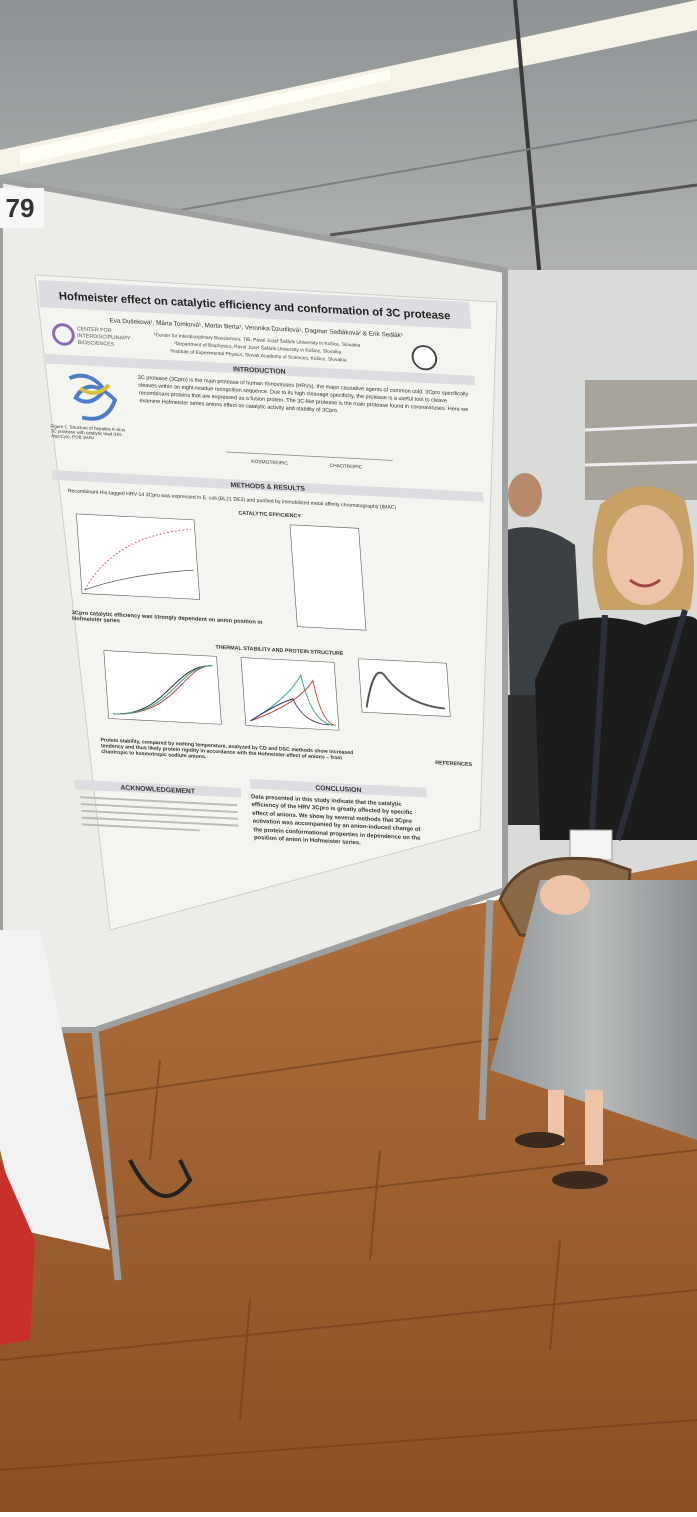  Describe the element at coordinates (404, 687) in the screenshot. I see `plot-fluorescence` at that location.